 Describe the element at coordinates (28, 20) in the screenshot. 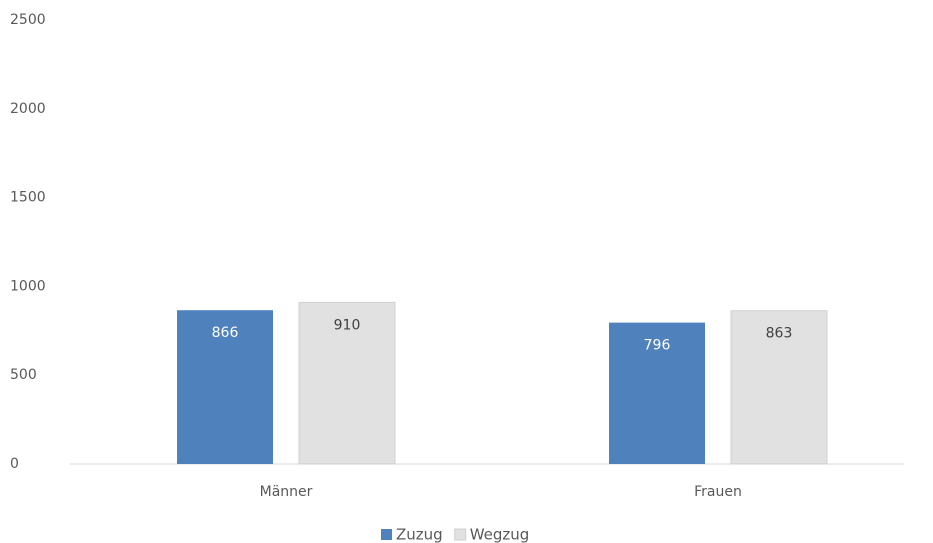

I see `y-tick-label: 2500` at that location.